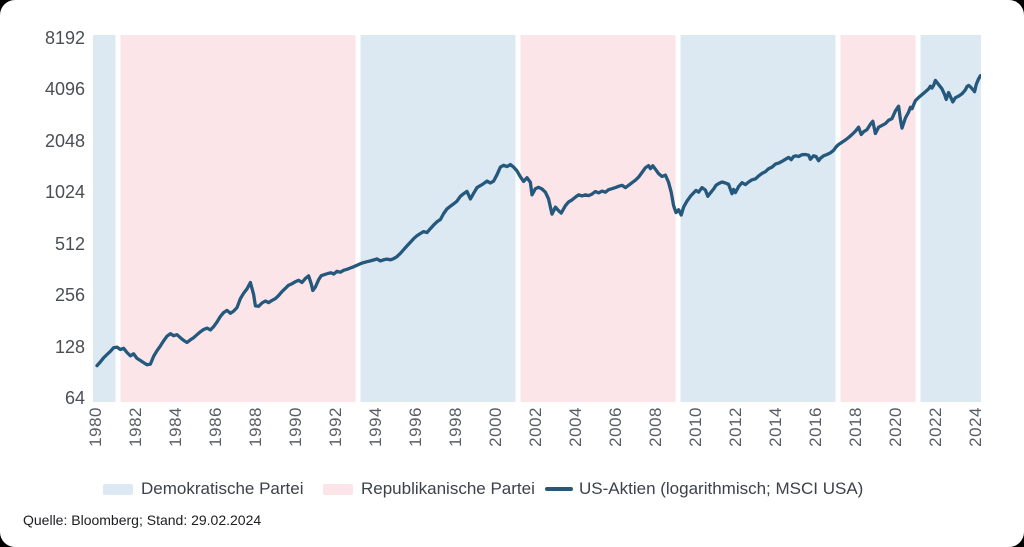 This screenshot has width=1024, height=547. Describe the element at coordinates (575, 427) in the screenshot. I see `x-axis-tick-label: 2004` at that location.